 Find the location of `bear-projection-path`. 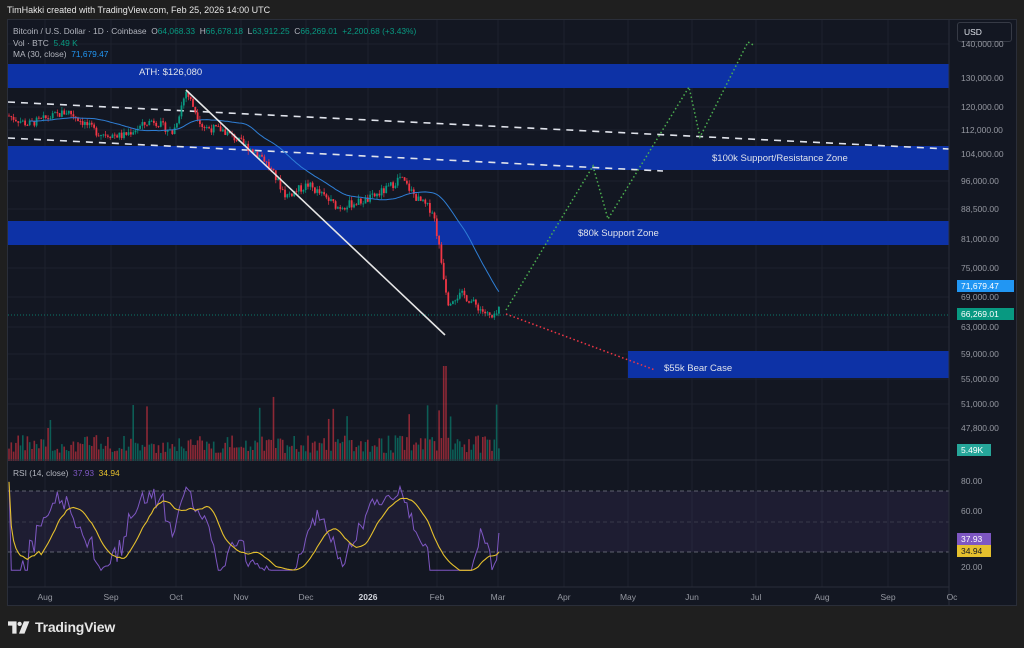

bear-projection-path is located at coordinates (580, 342).